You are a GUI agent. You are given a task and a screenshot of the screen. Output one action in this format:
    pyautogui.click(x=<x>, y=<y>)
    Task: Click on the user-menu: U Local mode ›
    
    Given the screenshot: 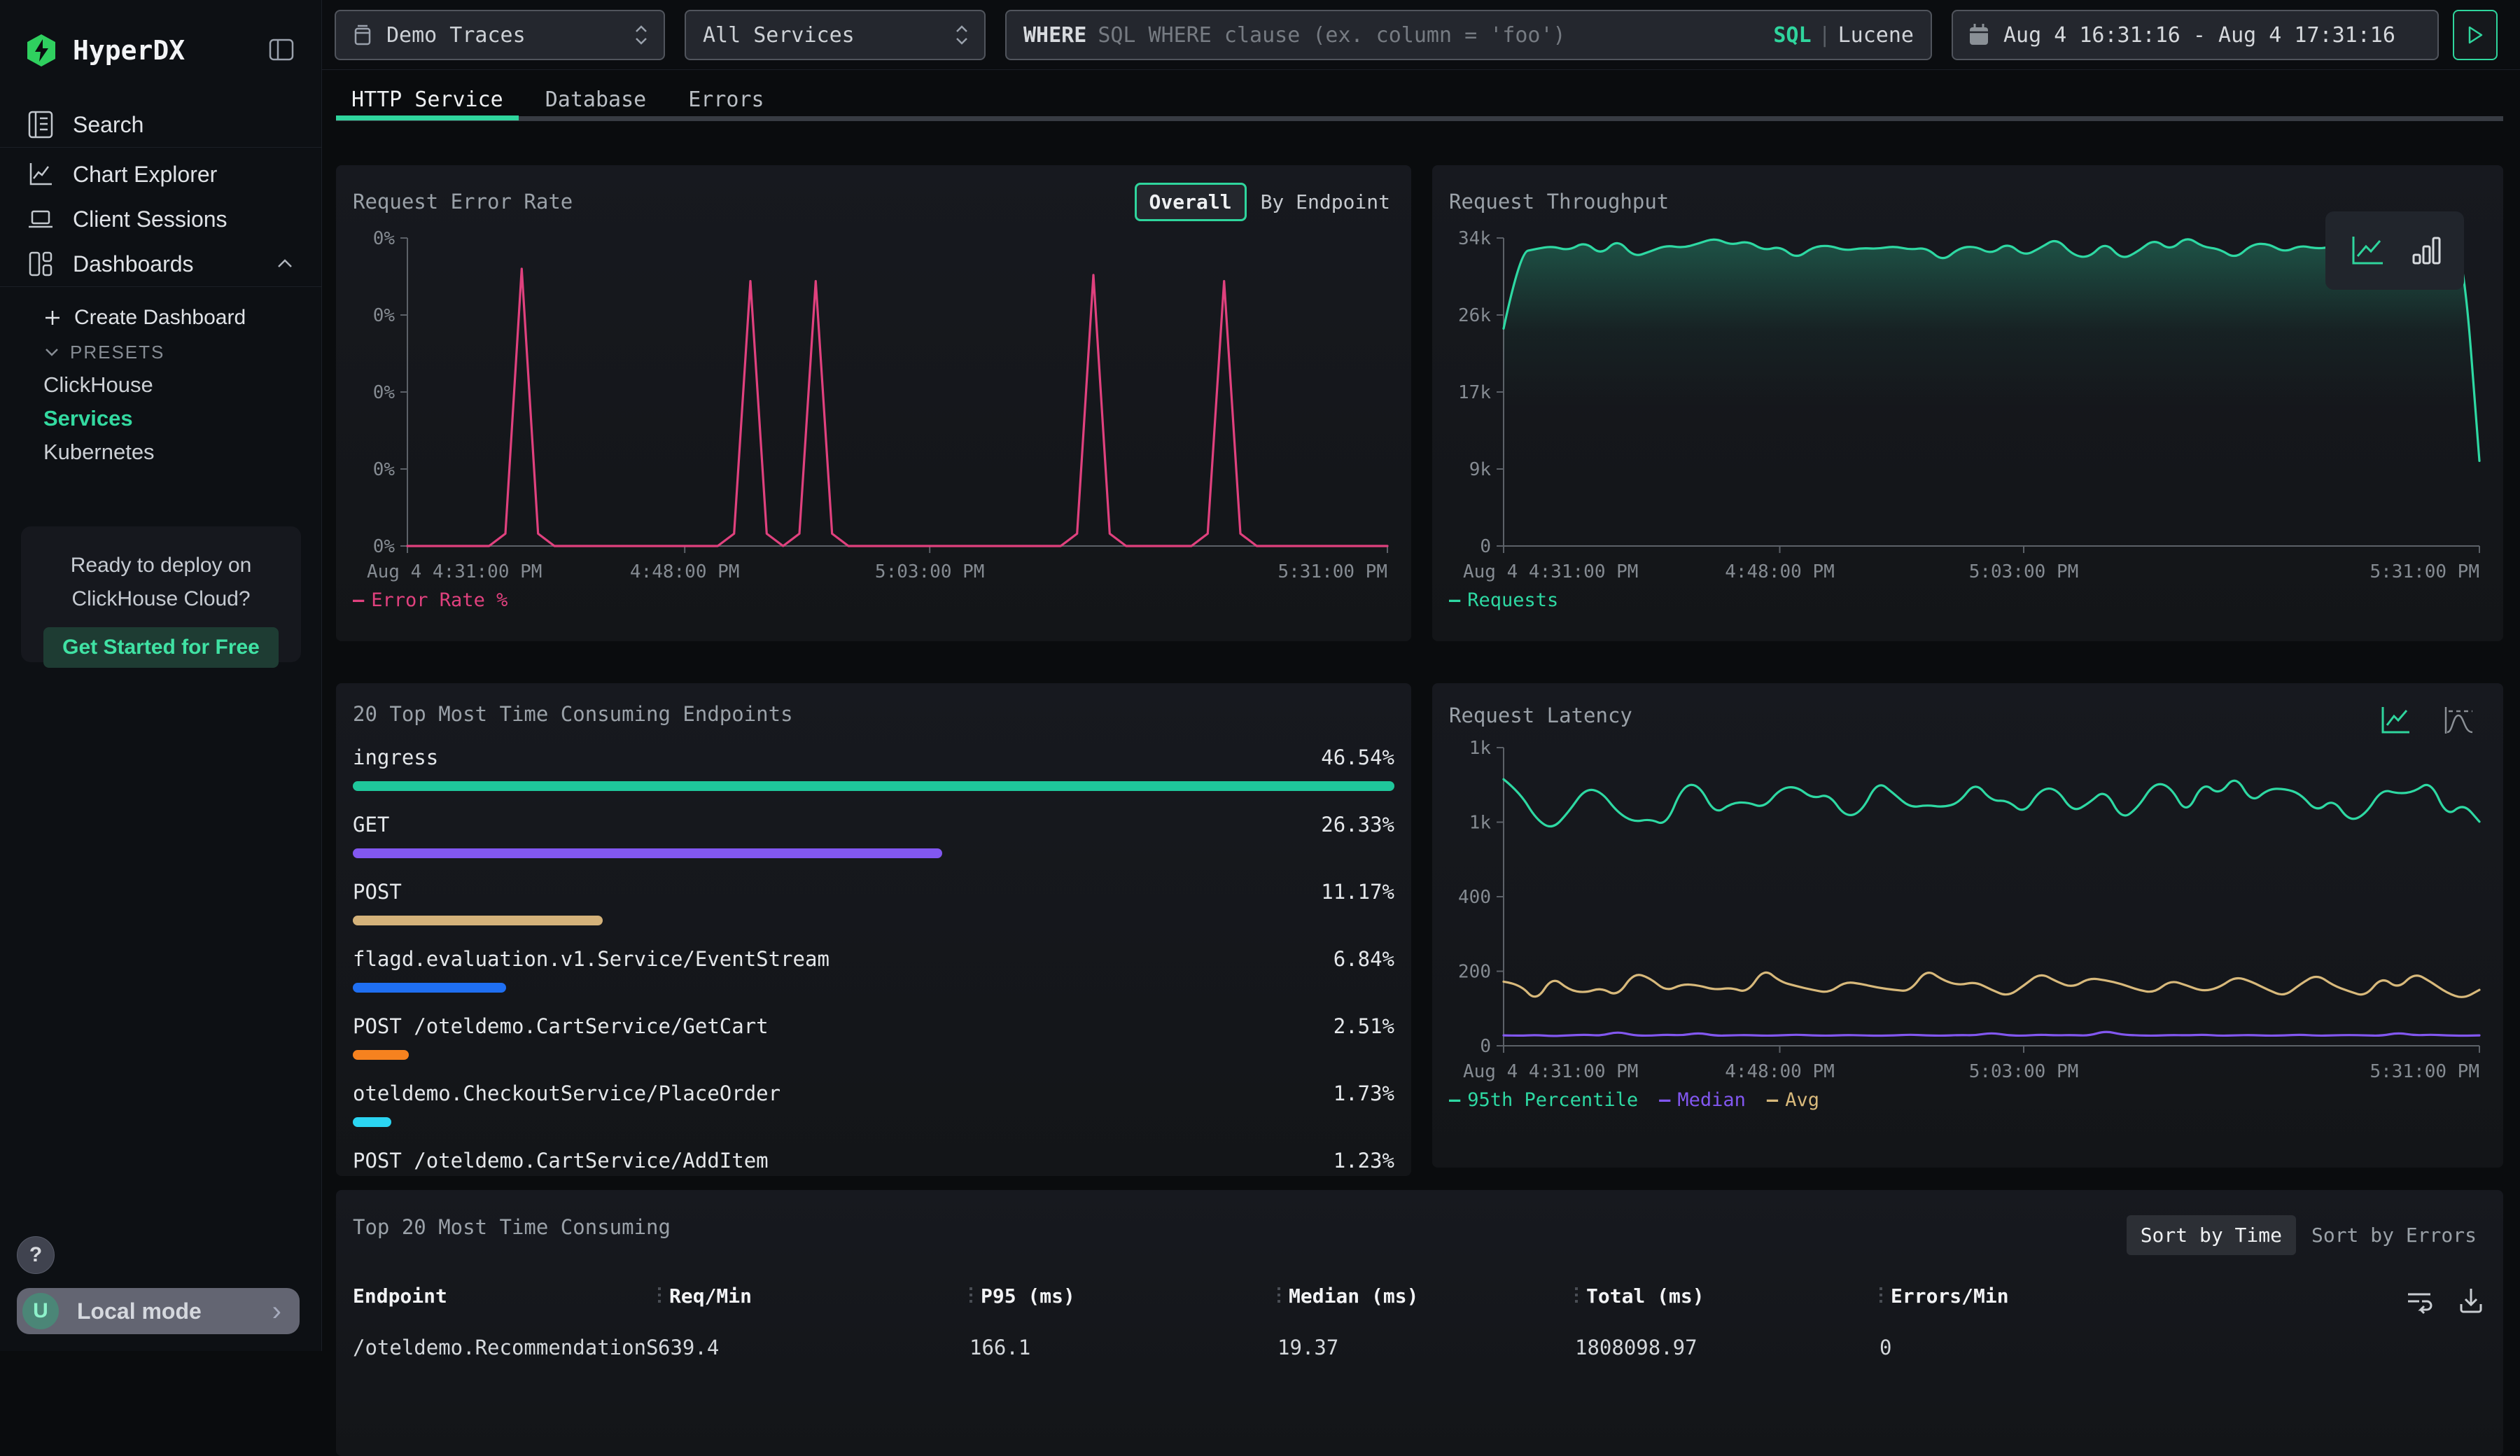 What is the action you would take?
    pyautogui.click(x=158, y=1311)
    